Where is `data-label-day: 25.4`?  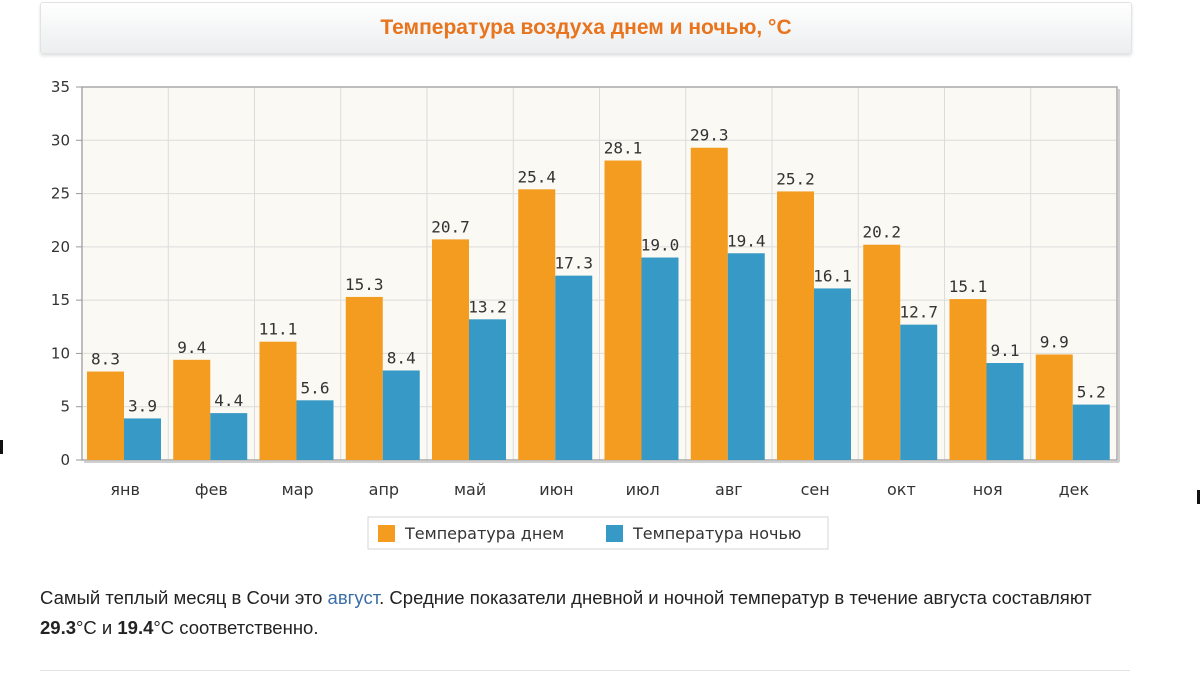 data-label-day: 25.4 is located at coordinates (536, 176).